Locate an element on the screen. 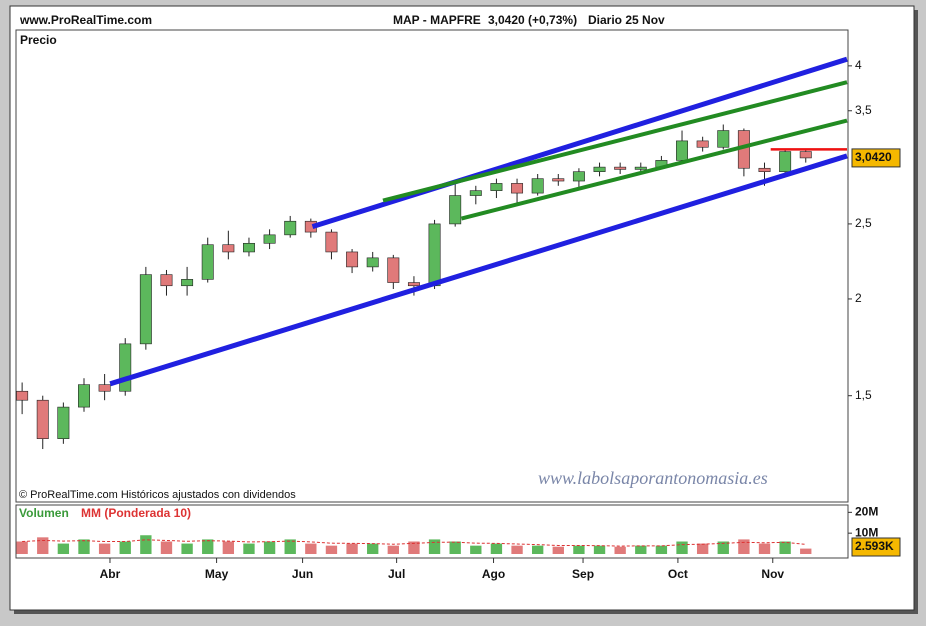 This screenshot has height=626, width=926. volume-label: Volumen is located at coordinates (44, 513).